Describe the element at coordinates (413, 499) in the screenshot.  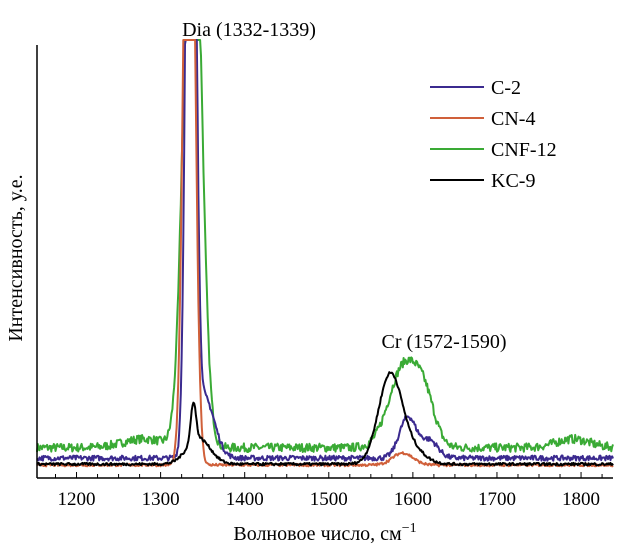
I see `x-tick-label: 1600` at that location.